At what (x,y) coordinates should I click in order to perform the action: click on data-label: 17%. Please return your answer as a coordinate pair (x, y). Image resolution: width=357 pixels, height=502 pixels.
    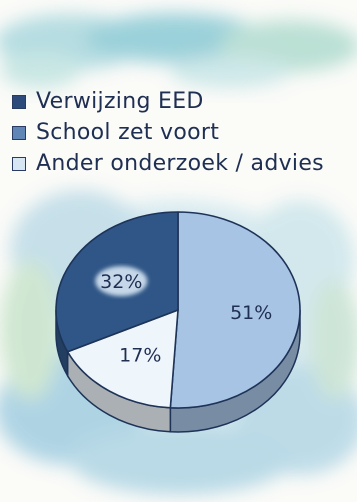
    Looking at the image, I should click on (140, 356).